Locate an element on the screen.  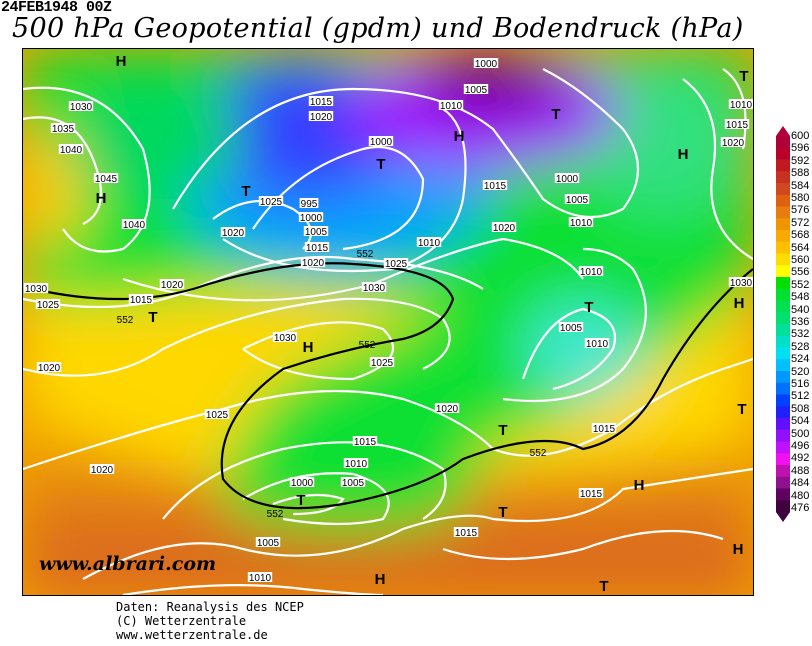
isobar-label: 1035 is located at coordinates (63, 129).